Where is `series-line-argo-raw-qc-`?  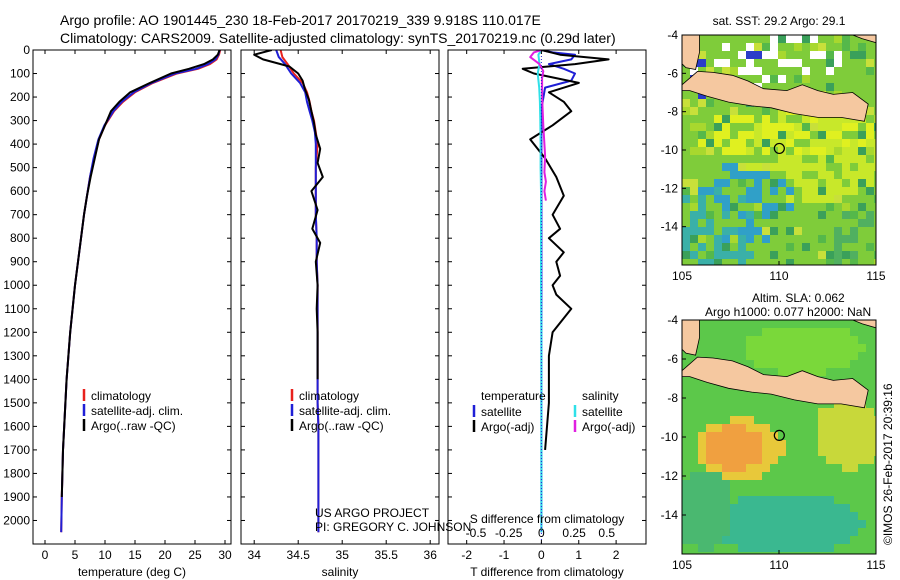
series-line-argo-raw-qc- is located at coordinates (140, 274).